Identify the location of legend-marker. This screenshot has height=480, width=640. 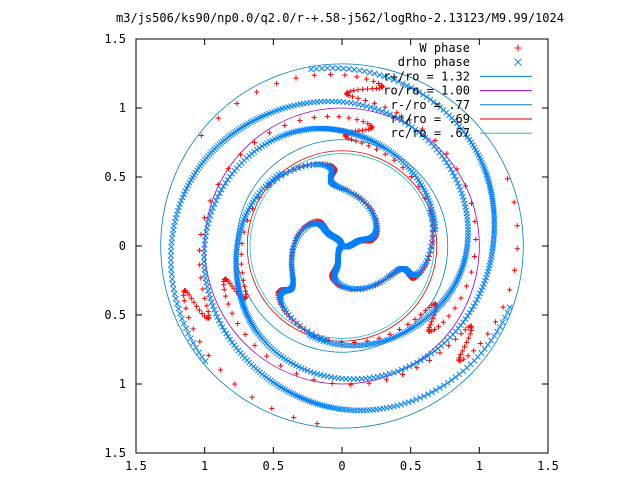
(518, 62).